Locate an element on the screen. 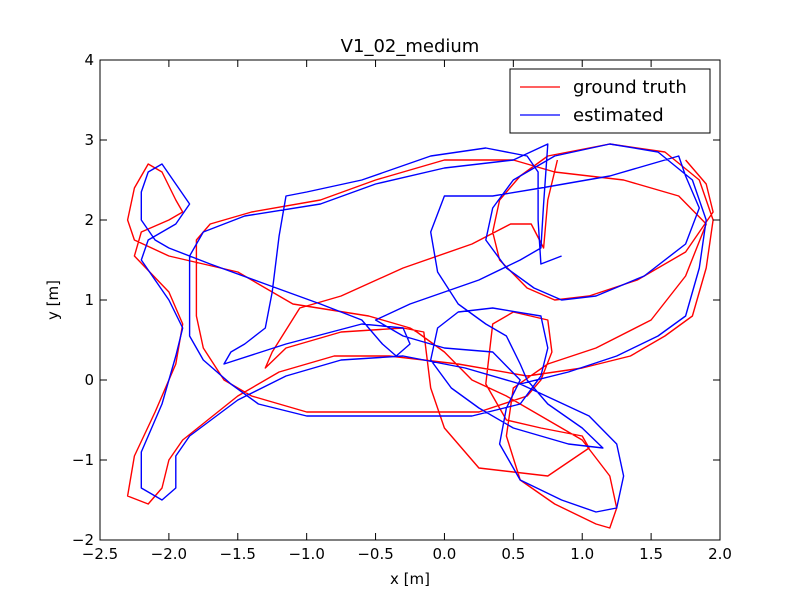 This screenshot has height=600, width=800. x-tick-label: −1.0 is located at coordinates (306, 554).